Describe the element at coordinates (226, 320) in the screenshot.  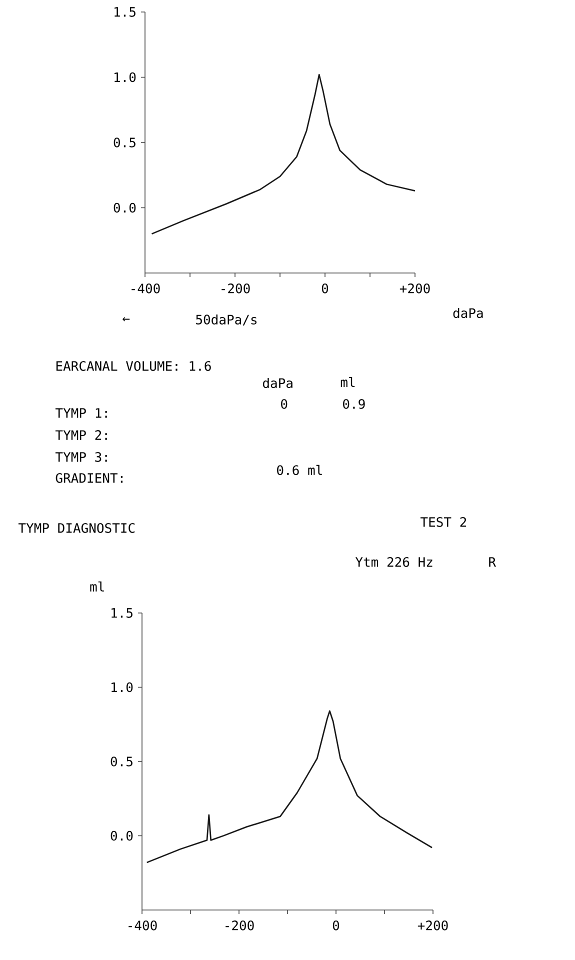
I see `text: 50daPa/s` at that location.